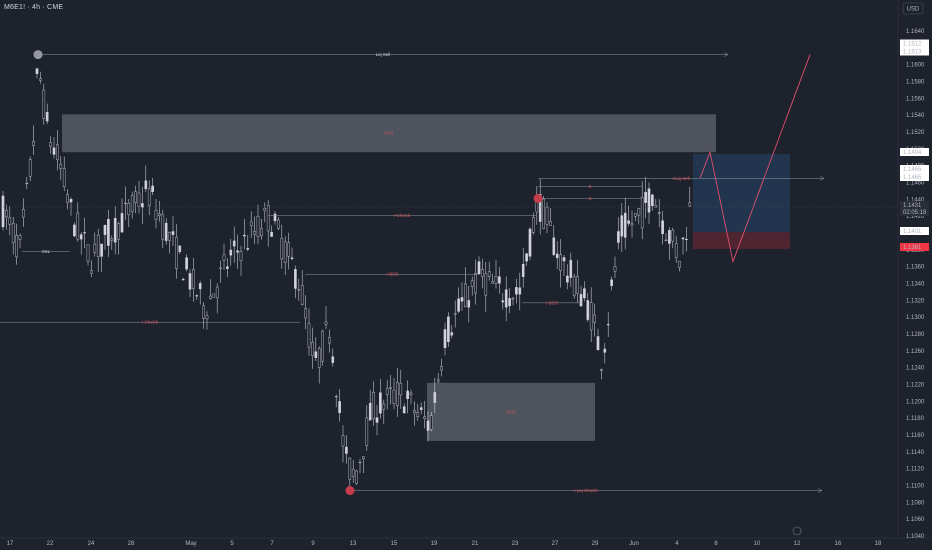 The image size is (932, 550). Describe the element at coordinates (915, 133) in the screenshot. I see `price-tick: 1.1520` at that location.